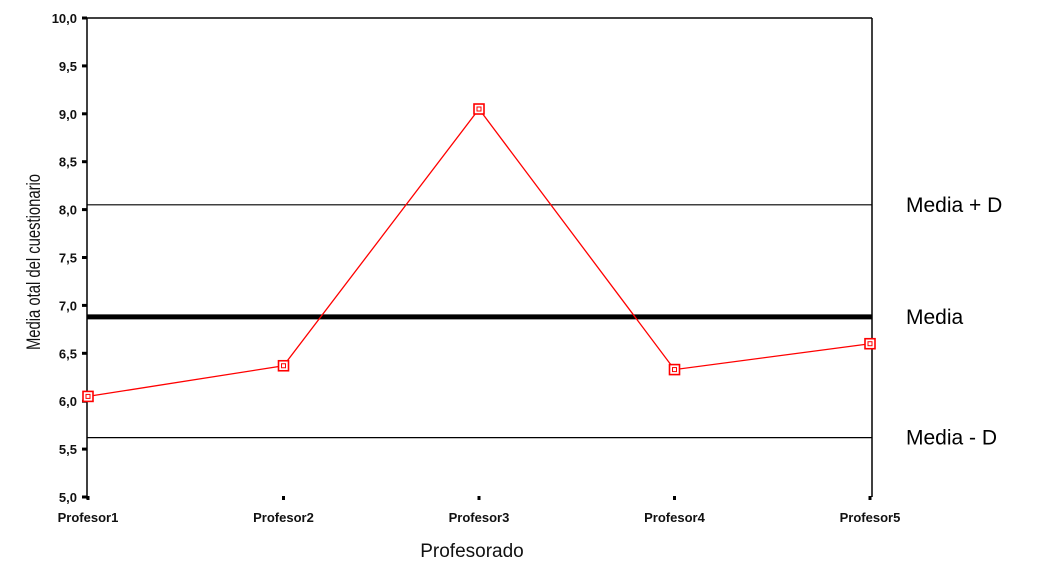 This screenshot has height=588, width=1041. Describe the element at coordinates (64, 18) in the screenshot. I see `y-tick-label: 10,0` at that location.